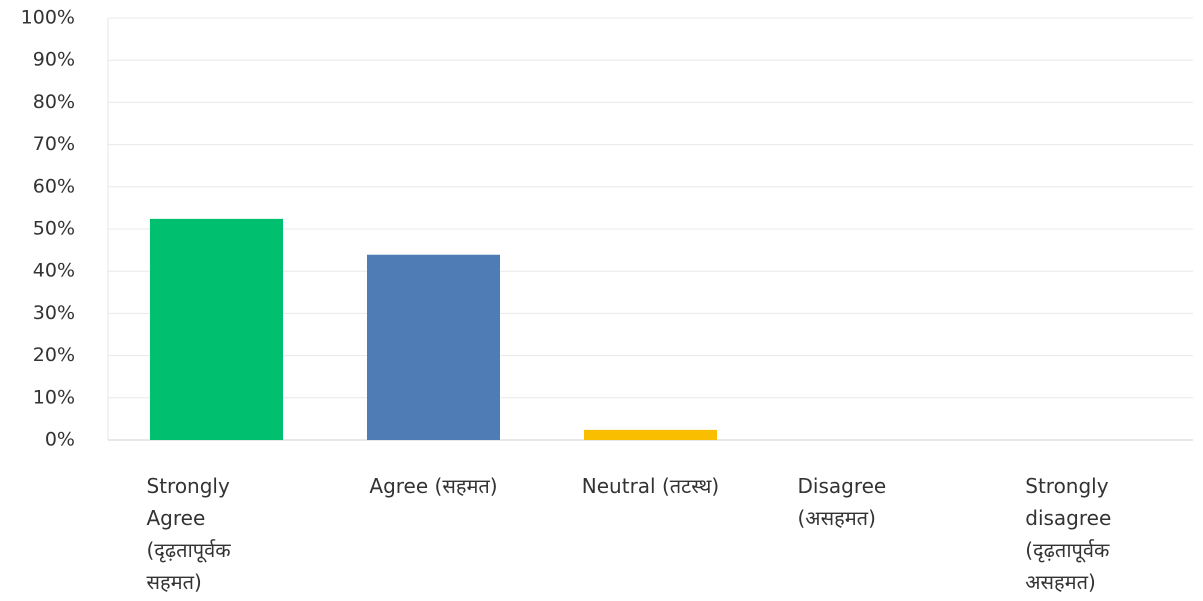  I want to click on y-tick-label: 50%, so click(54, 229).